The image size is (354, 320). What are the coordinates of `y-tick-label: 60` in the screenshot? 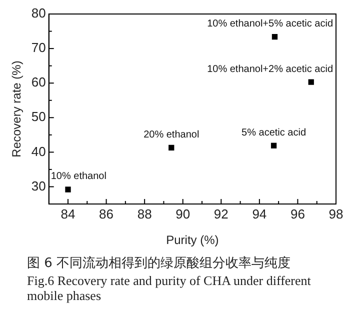 It's located at (38, 82).